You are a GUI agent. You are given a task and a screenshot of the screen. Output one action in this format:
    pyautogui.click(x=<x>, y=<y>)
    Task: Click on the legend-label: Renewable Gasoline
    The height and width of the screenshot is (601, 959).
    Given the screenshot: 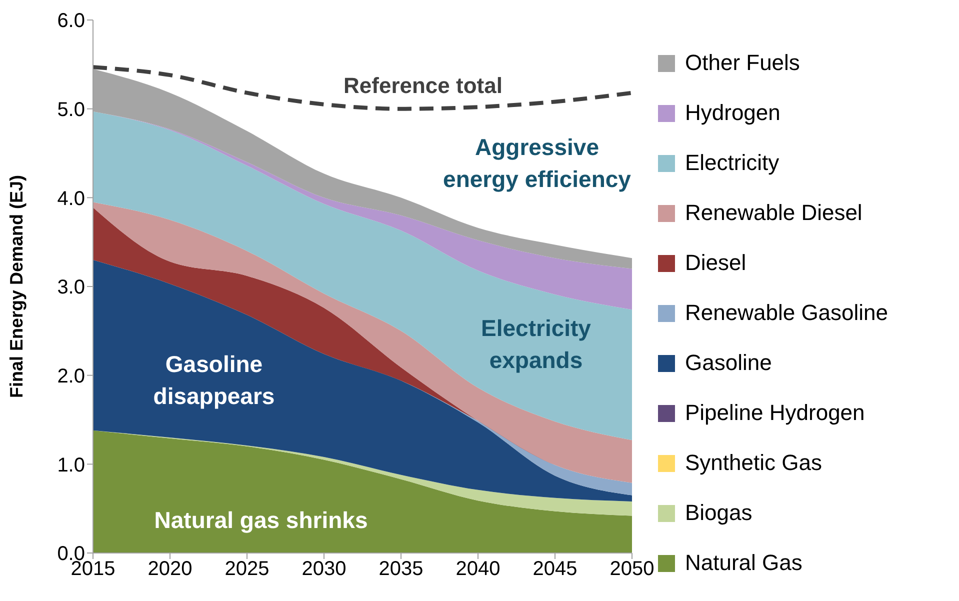 What is the action you would take?
    pyautogui.click(x=786, y=313)
    